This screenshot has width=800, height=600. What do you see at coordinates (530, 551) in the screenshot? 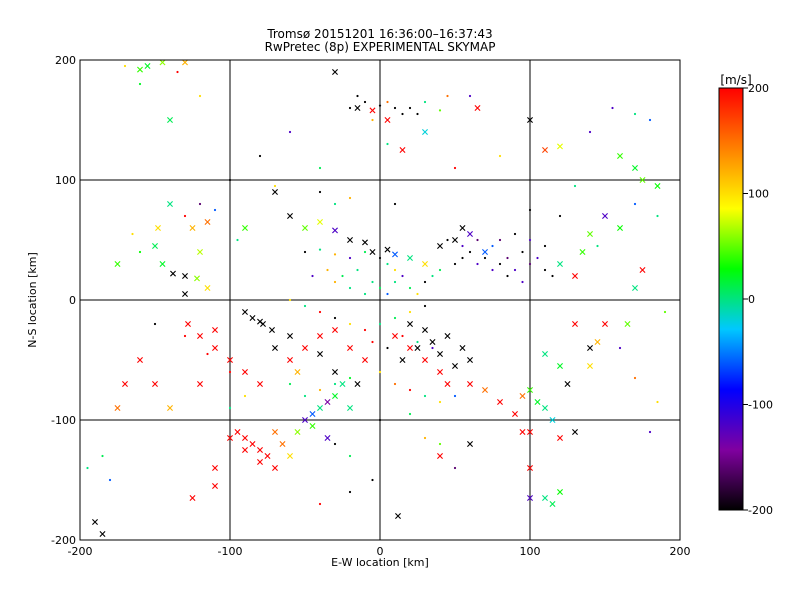
I see `x-tick-label: 100` at bounding box center [530, 551].